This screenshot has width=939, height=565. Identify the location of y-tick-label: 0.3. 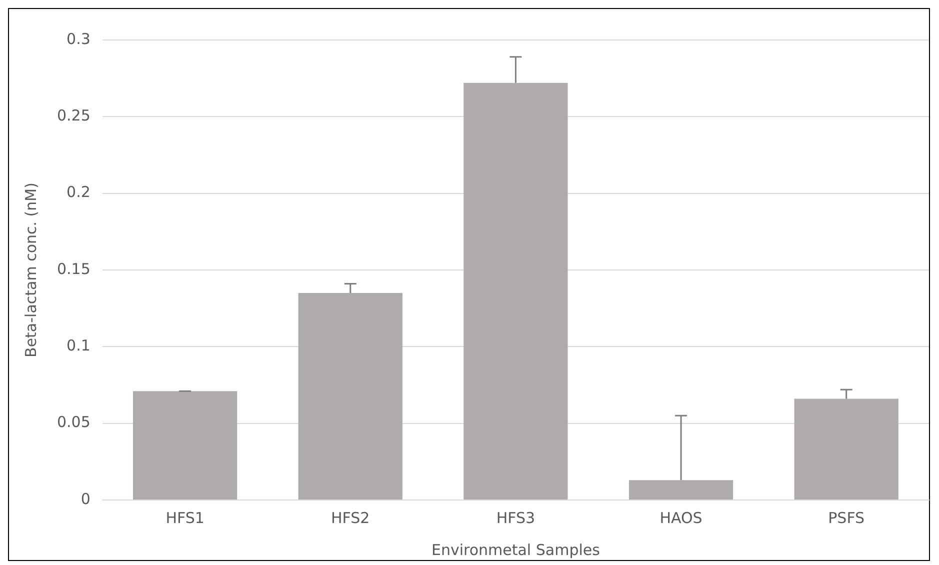
(78, 39).